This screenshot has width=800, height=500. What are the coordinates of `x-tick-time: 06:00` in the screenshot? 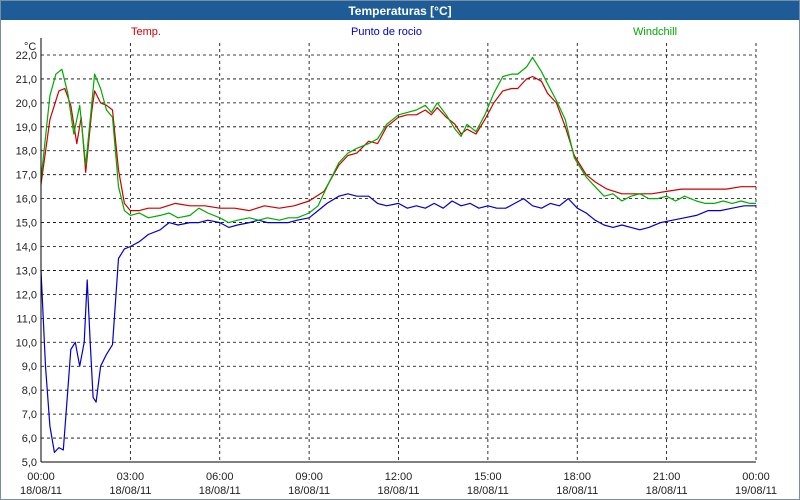 It's located at (220, 477).